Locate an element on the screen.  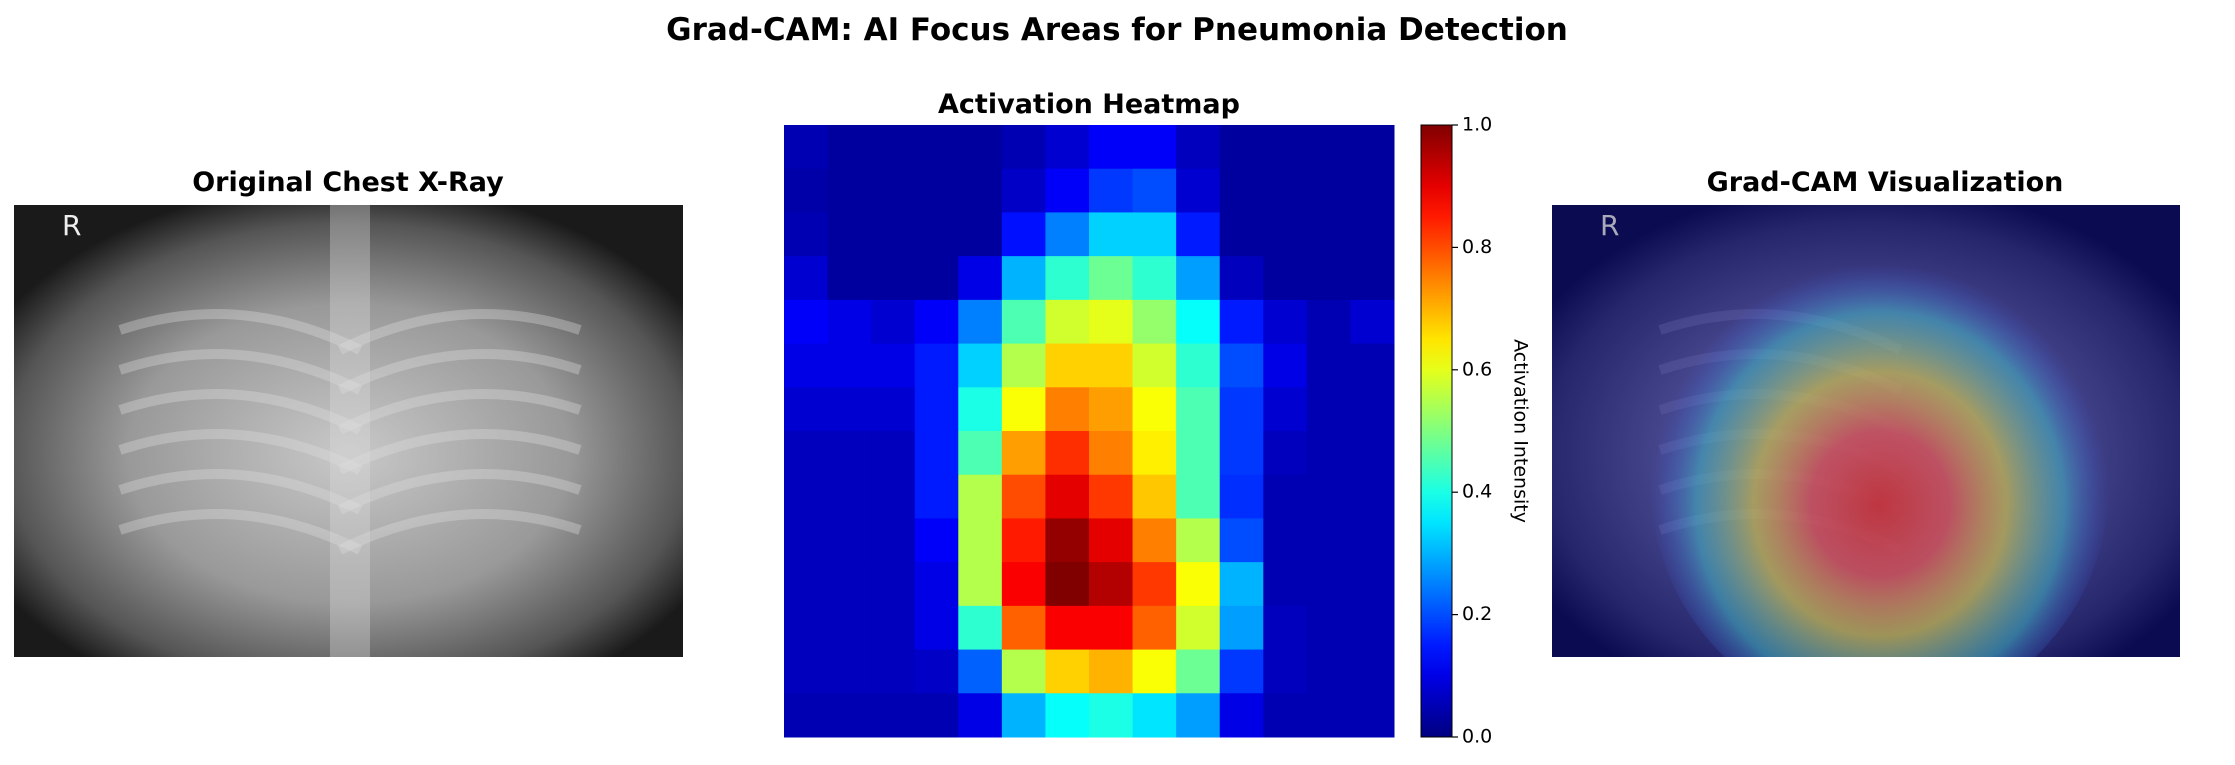
colorbar-tick-label: 0.2 is located at coordinates (1477, 614).